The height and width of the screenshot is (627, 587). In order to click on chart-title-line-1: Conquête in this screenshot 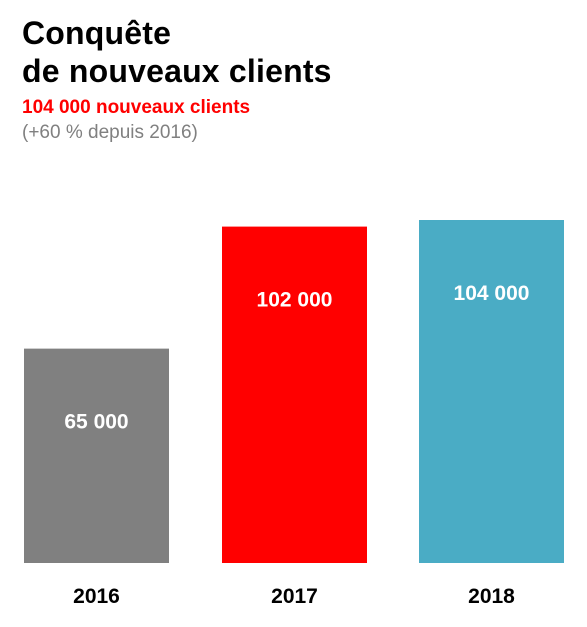, I will do `click(97, 33)`.